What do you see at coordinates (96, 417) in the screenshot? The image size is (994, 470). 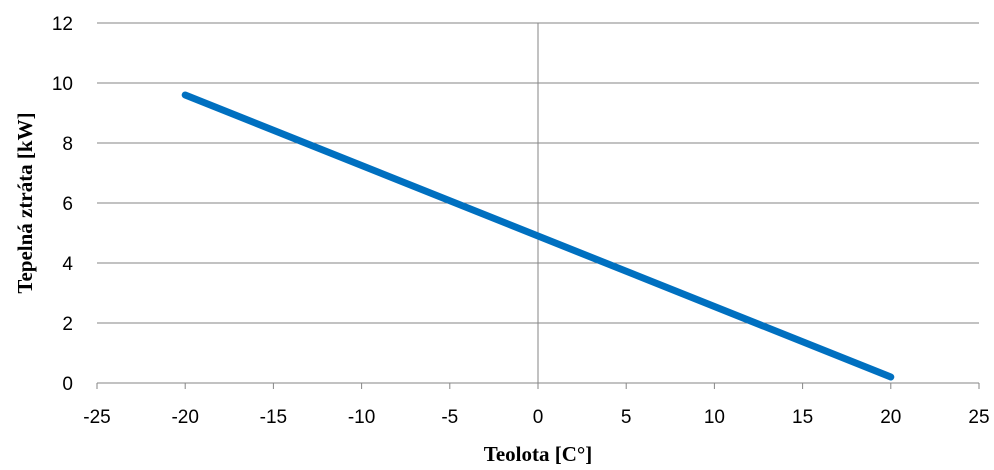 I see `x-tick-label: -25` at bounding box center [96, 417].